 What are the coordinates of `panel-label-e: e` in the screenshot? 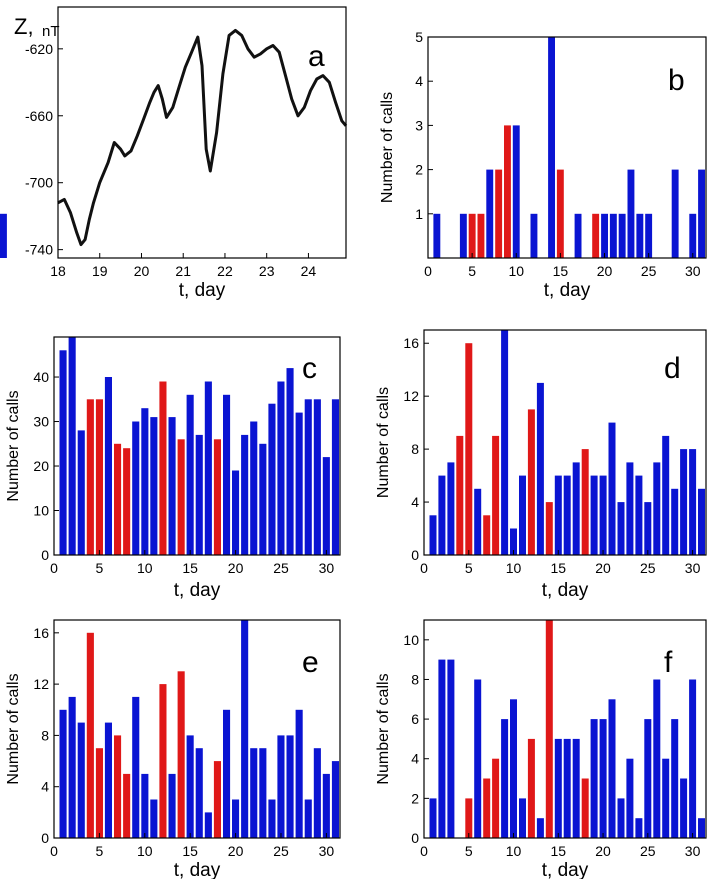 It's located at (310, 662).